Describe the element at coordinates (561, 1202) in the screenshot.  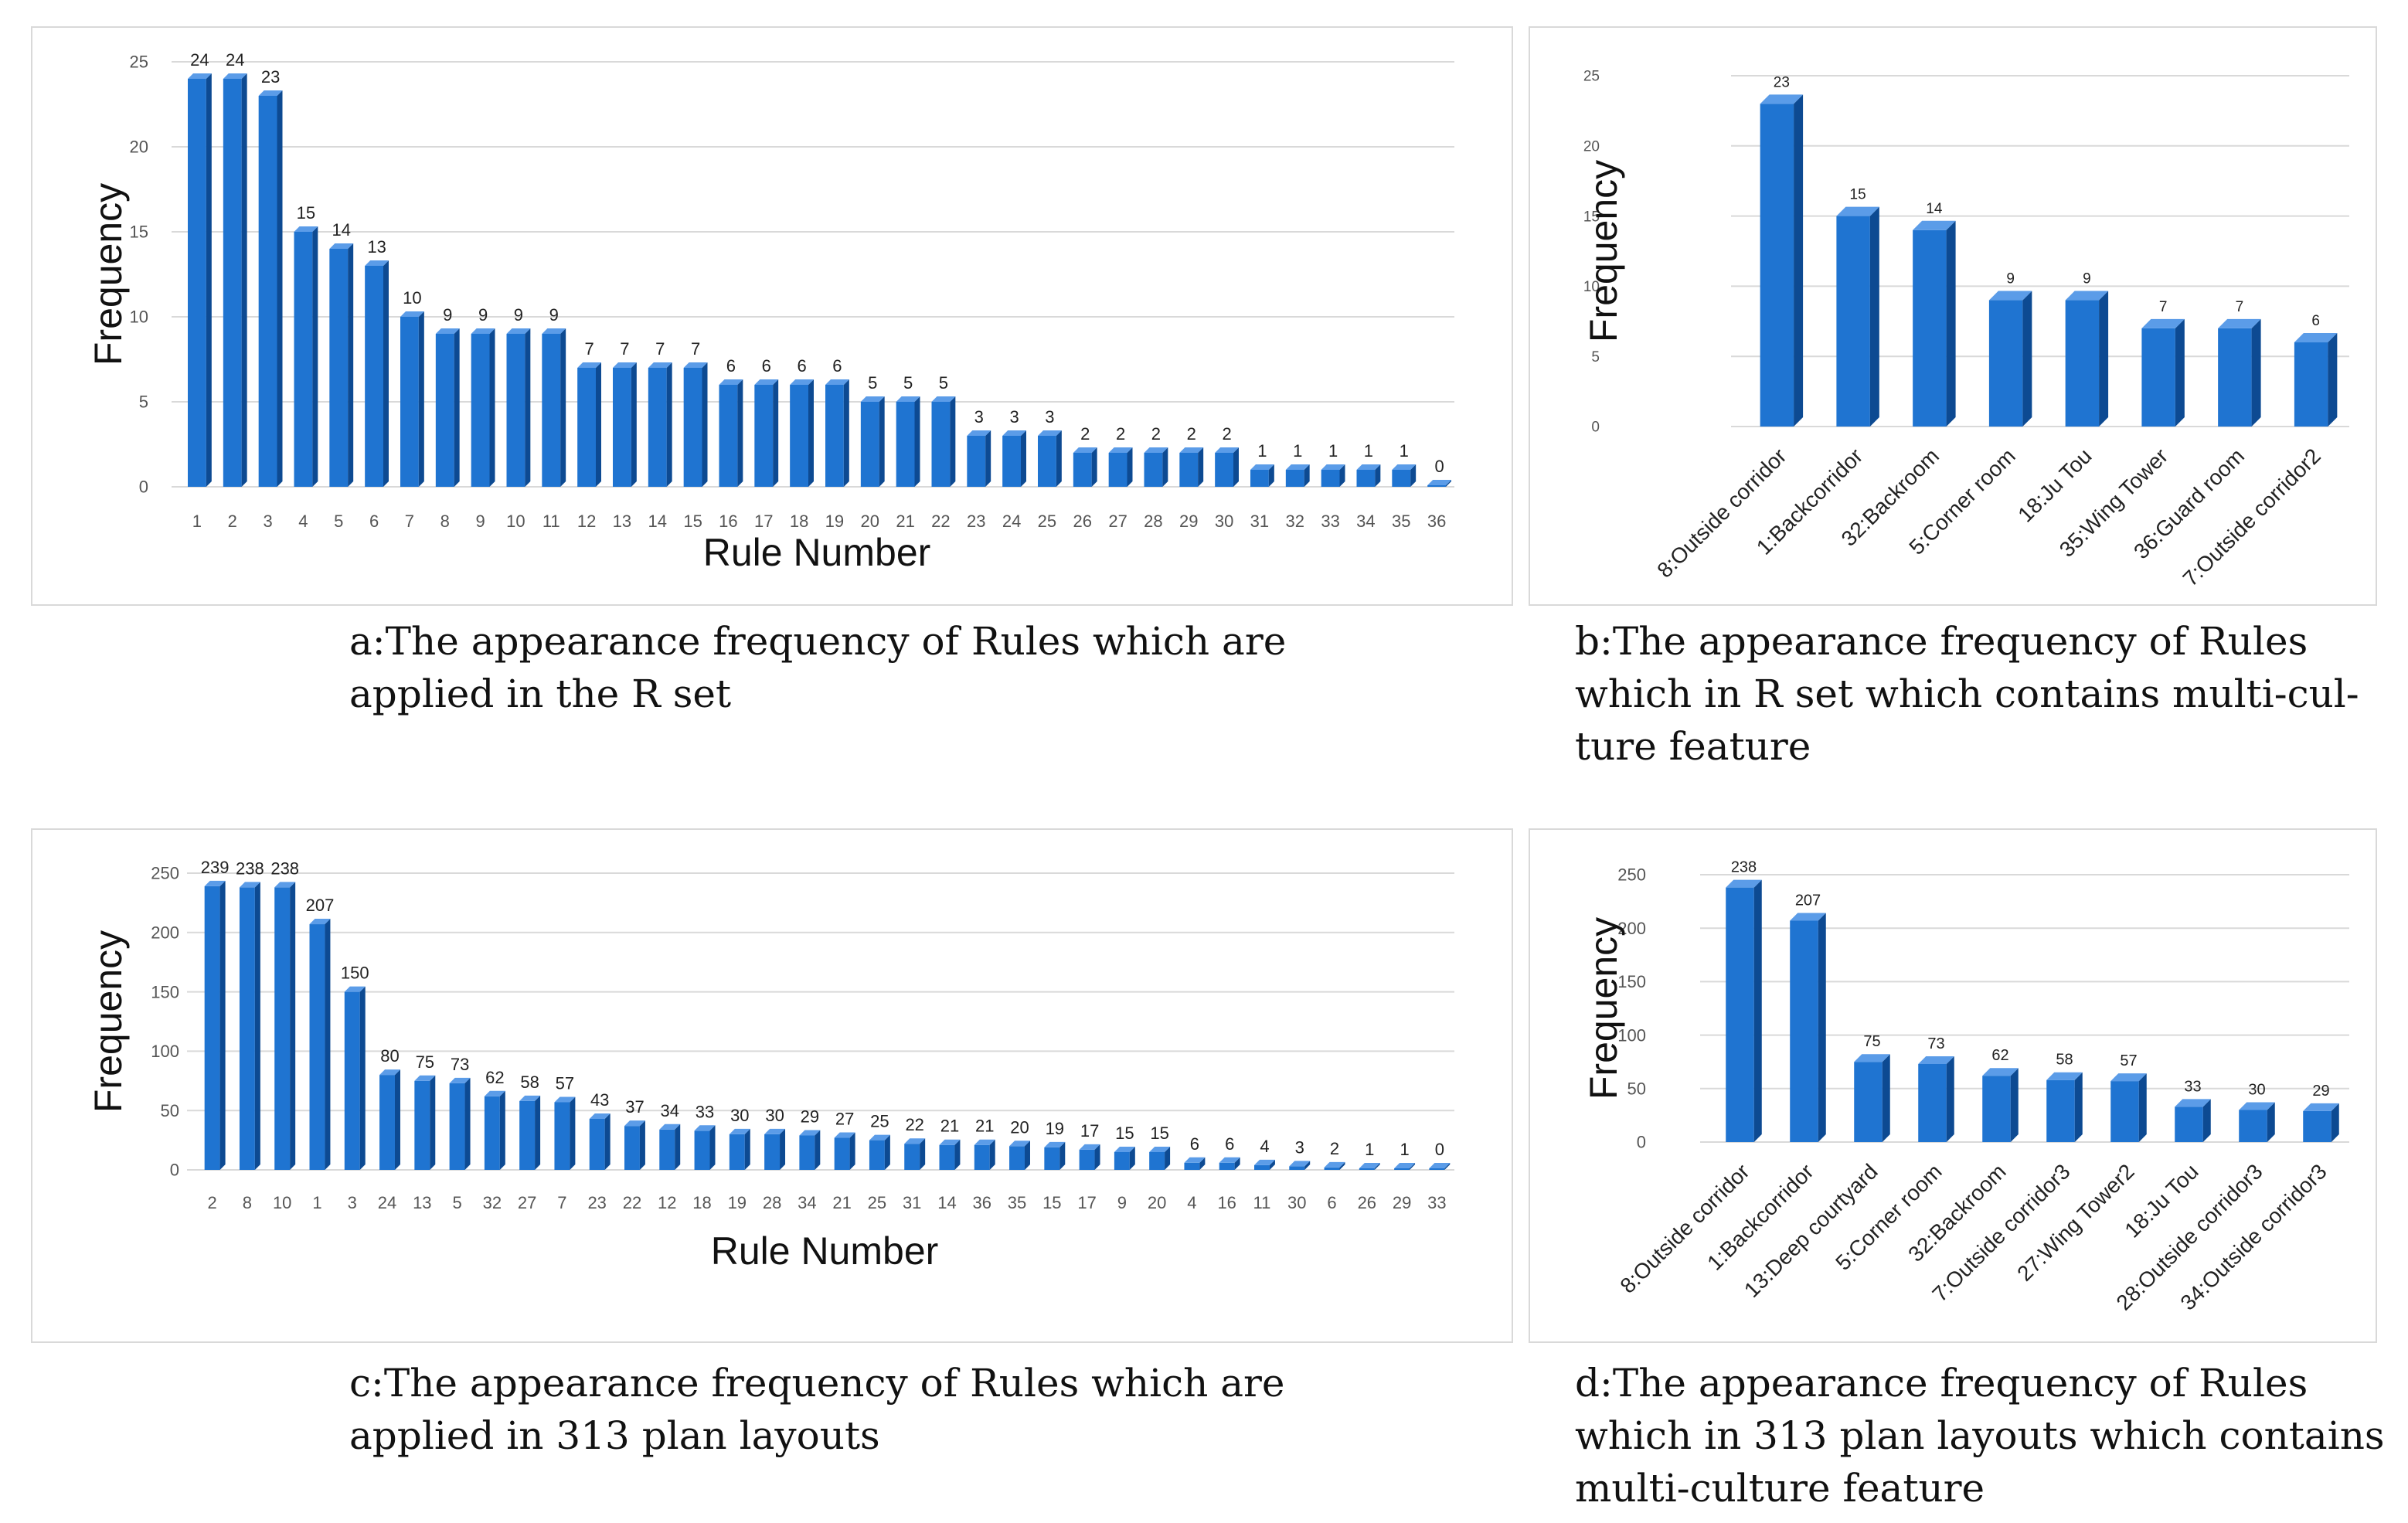
I see `x-tick-label: 7` at that location.